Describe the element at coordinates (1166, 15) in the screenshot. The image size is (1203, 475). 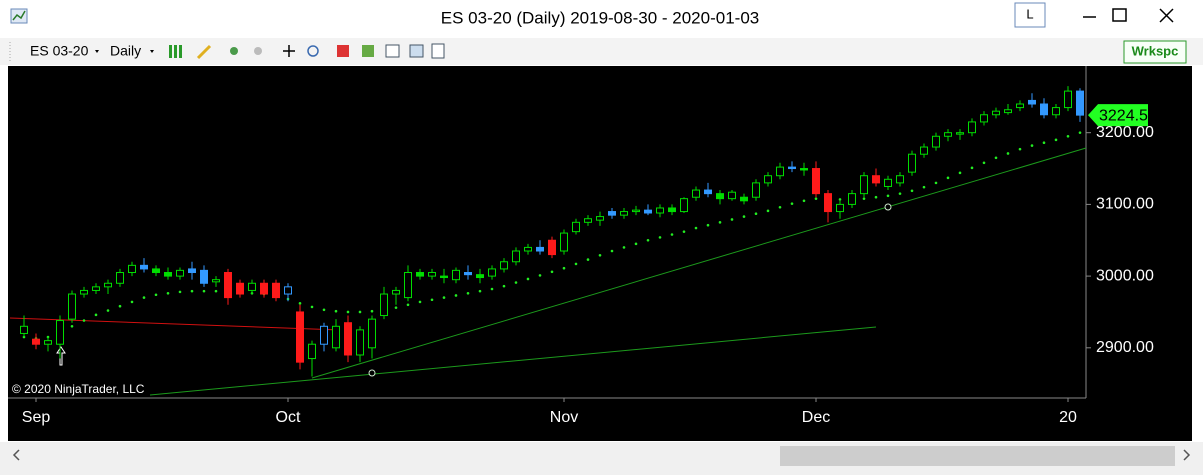
I see `close-button` at that location.